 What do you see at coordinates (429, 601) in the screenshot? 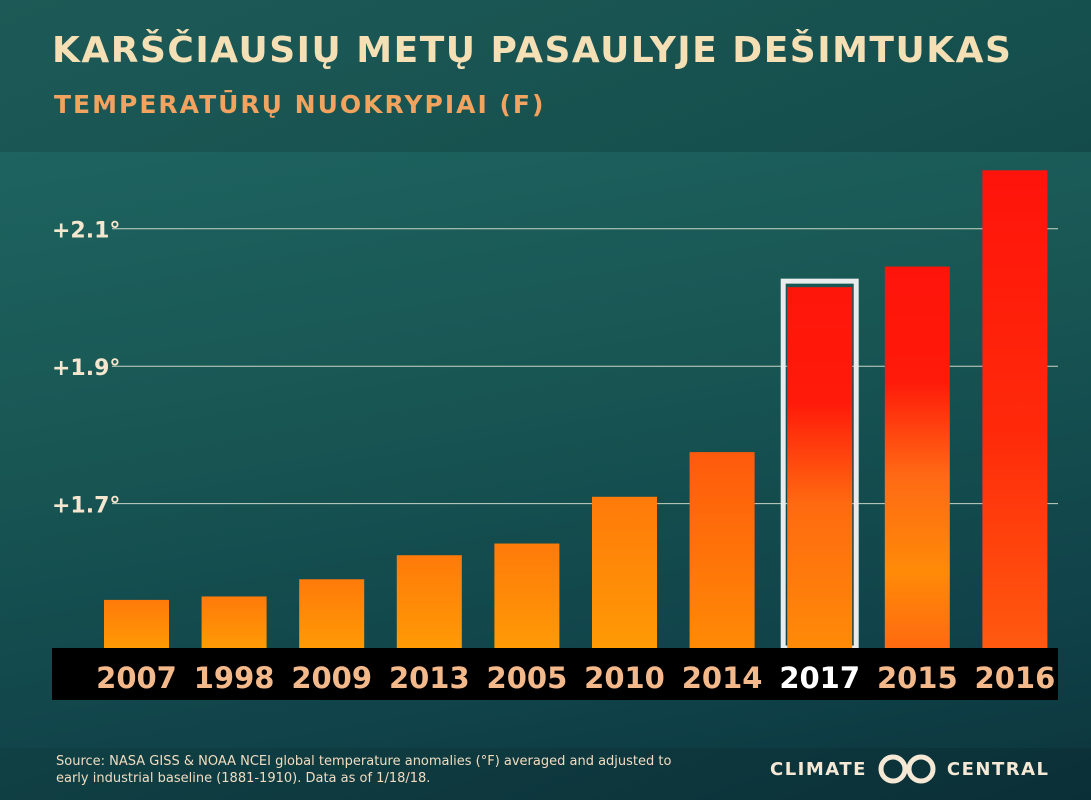
I see `bar-2013` at bounding box center [429, 601].